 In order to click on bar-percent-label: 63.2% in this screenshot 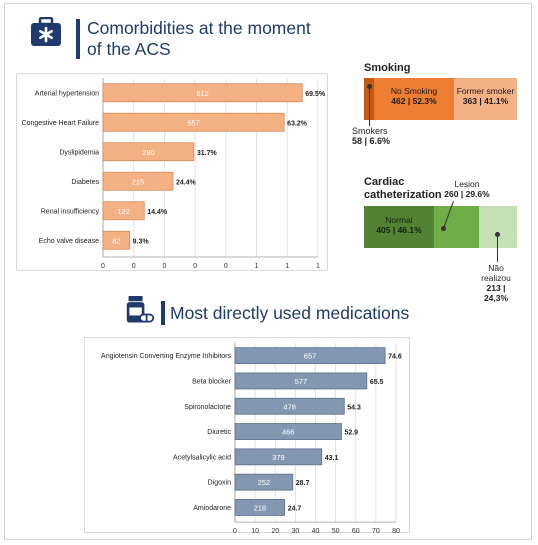, I will do `click(297, 123)`.